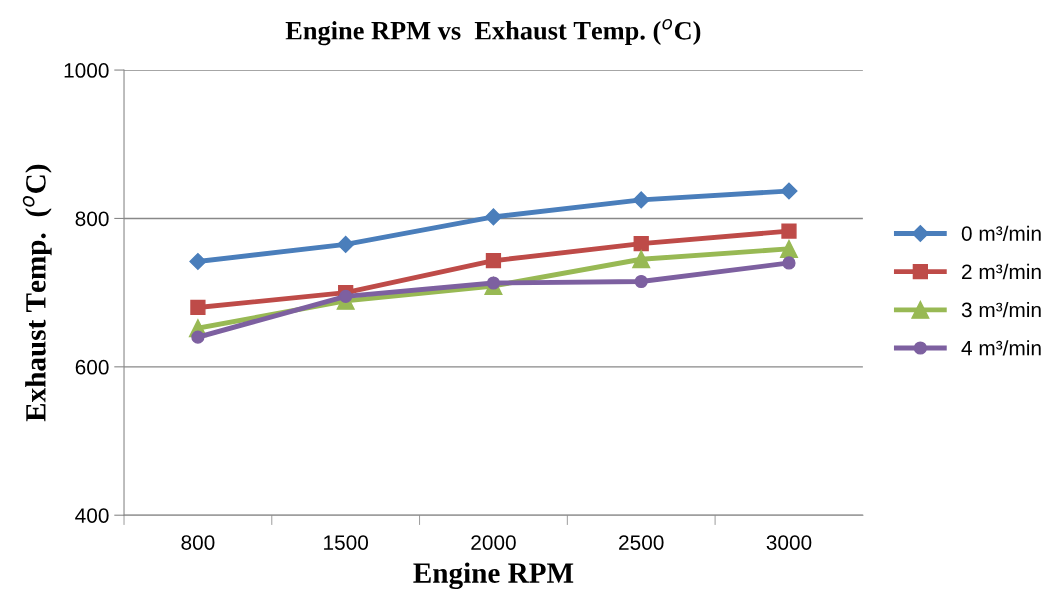  What do you see at coordinates (92, 515) in the screenshot?
I see `y-tick-label: 400` at bounding box center [92, 515].